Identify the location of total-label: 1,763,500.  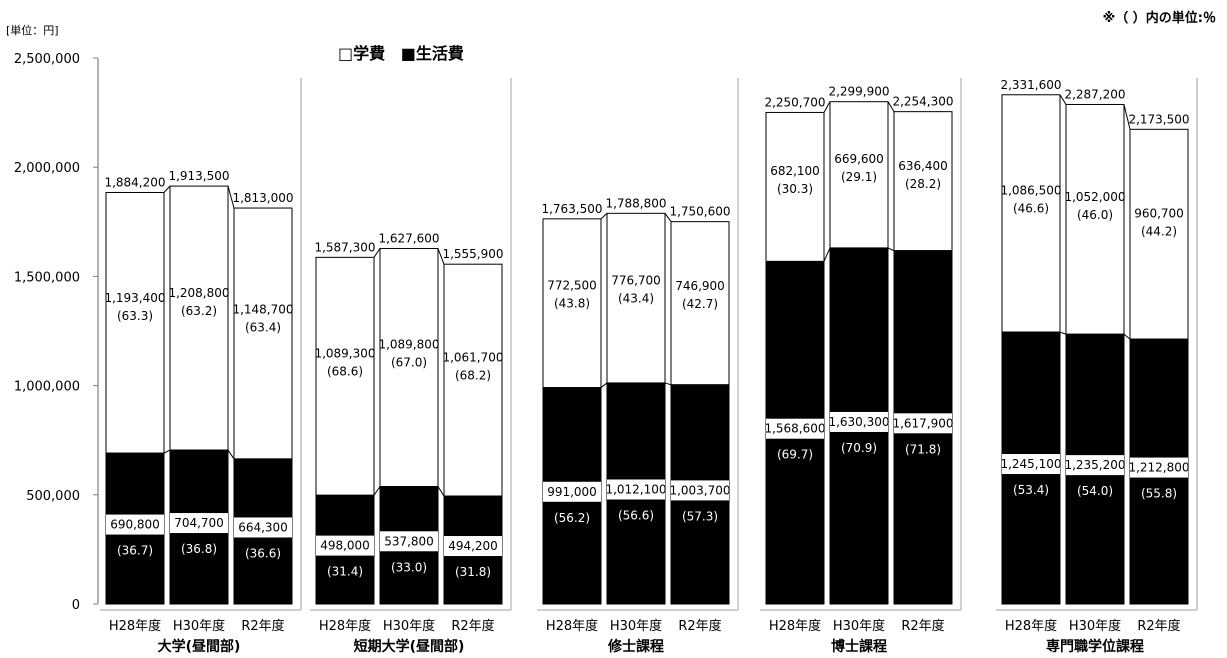
(571, 209).